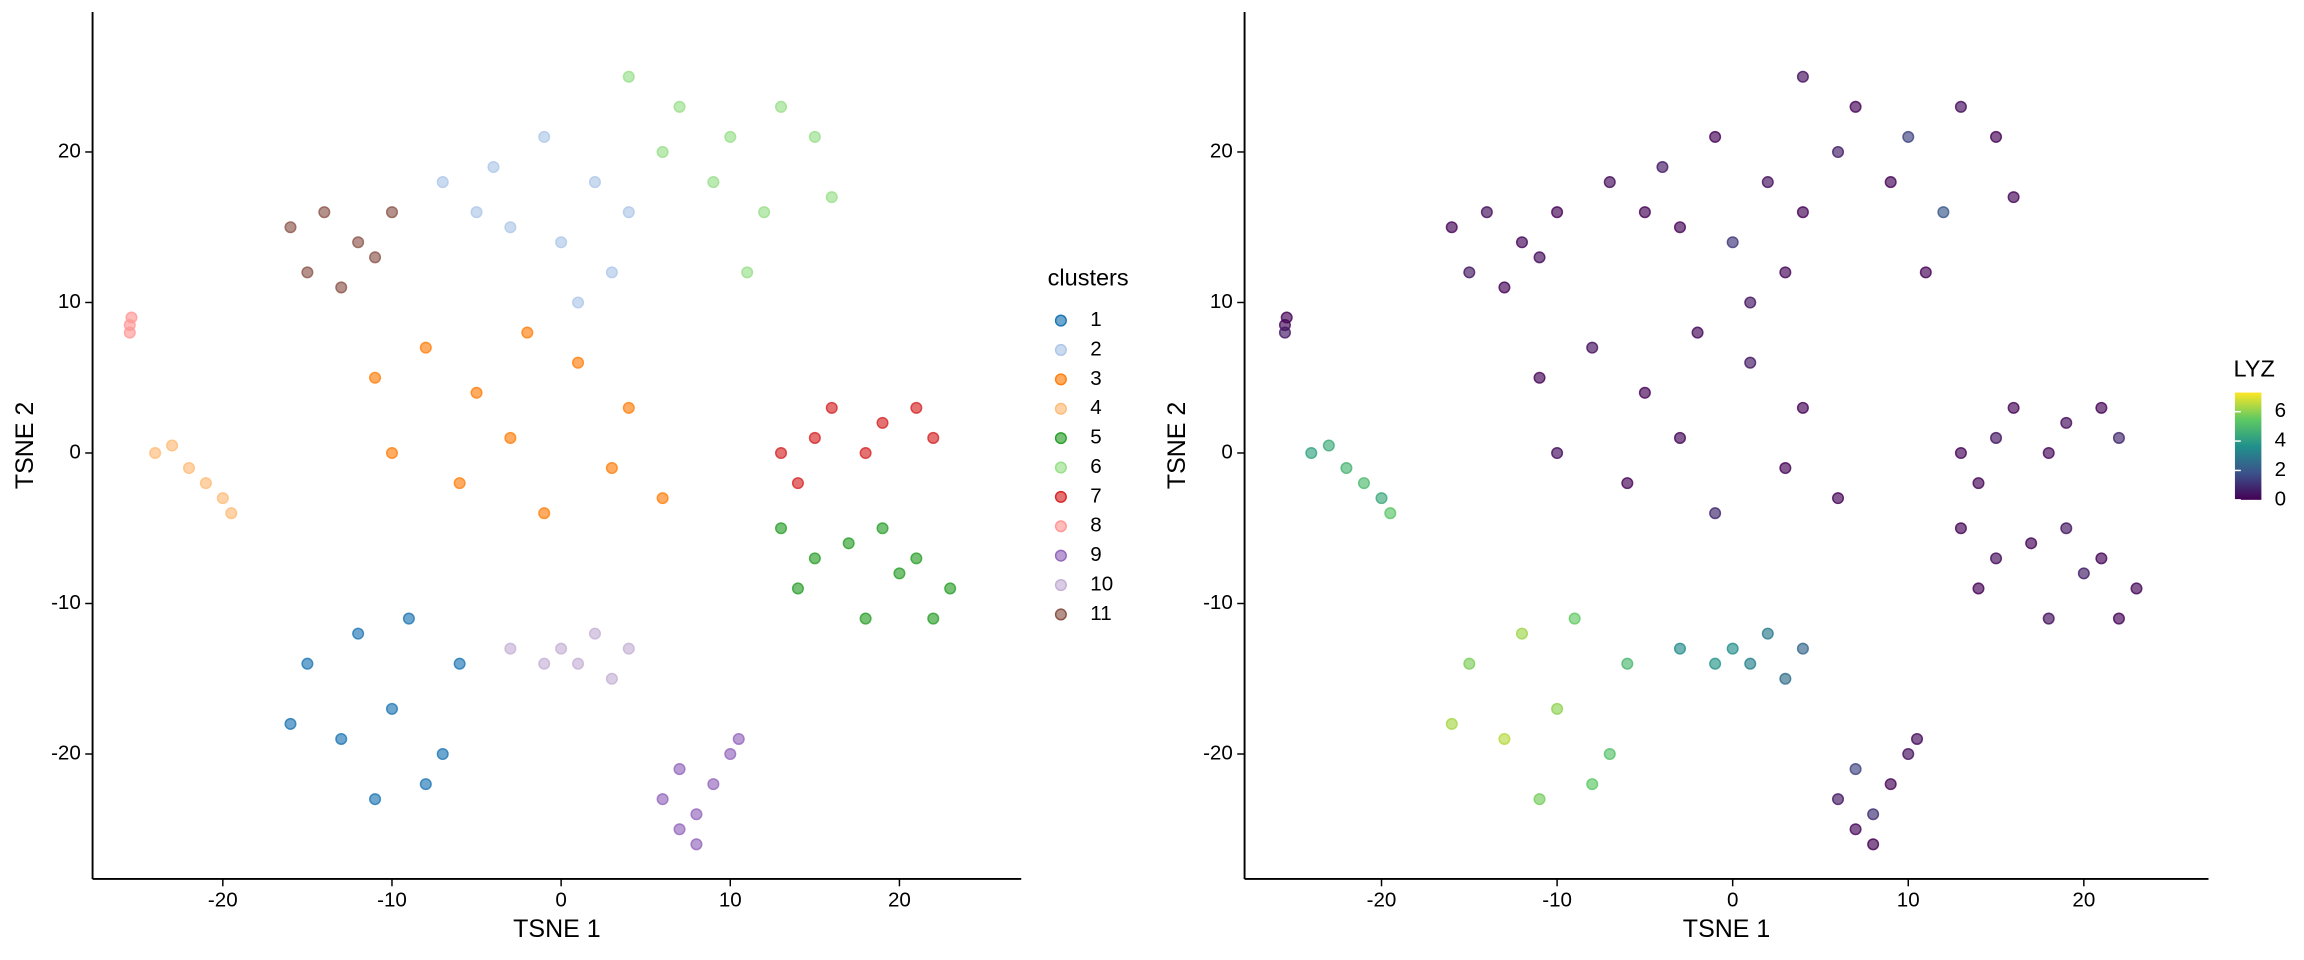 The image size is (2304, 960). What do you see at coordinates (2280, 439) in the screenshot?
I see `colorbar-label: 4` at bounding box center [2280, 439].